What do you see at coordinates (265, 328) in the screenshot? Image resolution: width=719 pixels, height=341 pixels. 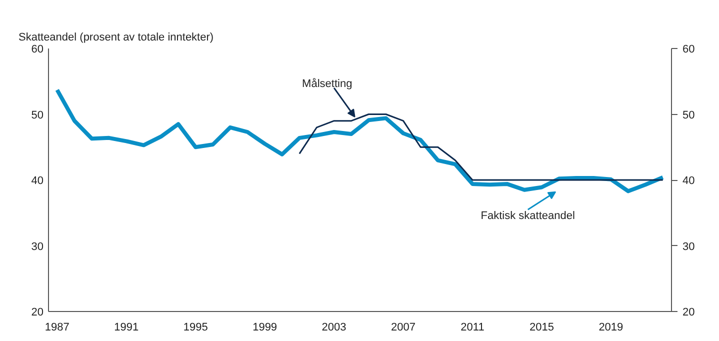 I see `x-tick-label: 1999` at bounding box center [265, 328].